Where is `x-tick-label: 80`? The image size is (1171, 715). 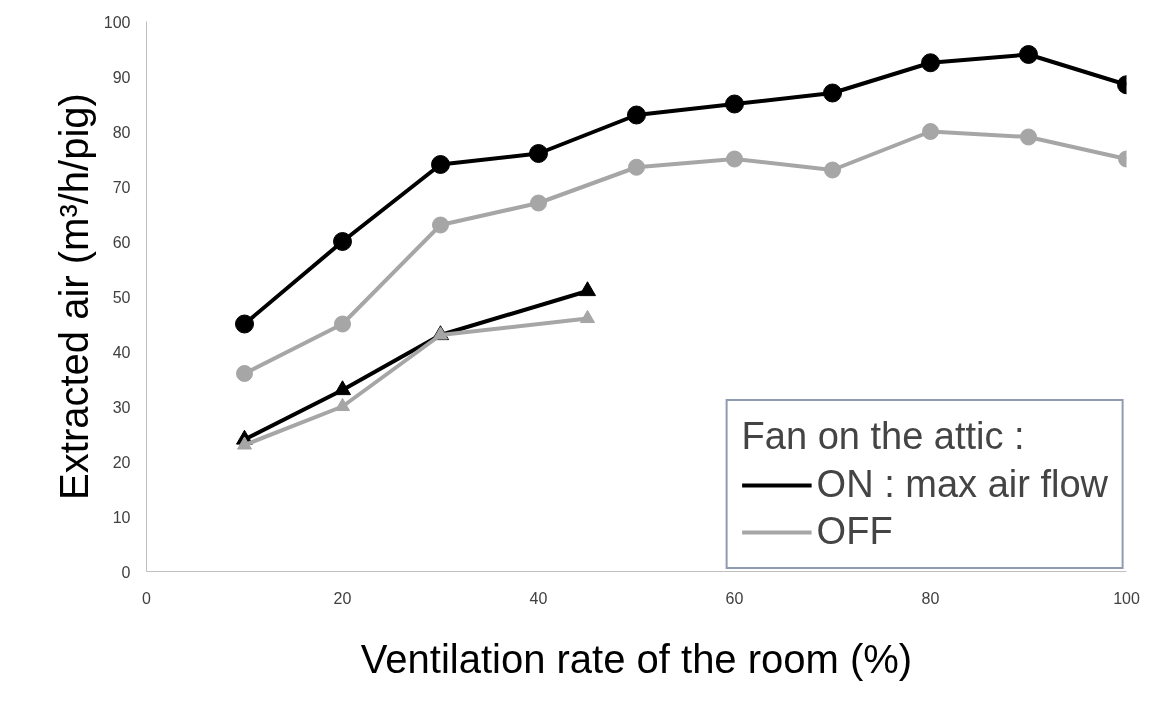
x-tick-label: 80 is located at coordinates (930, 598).